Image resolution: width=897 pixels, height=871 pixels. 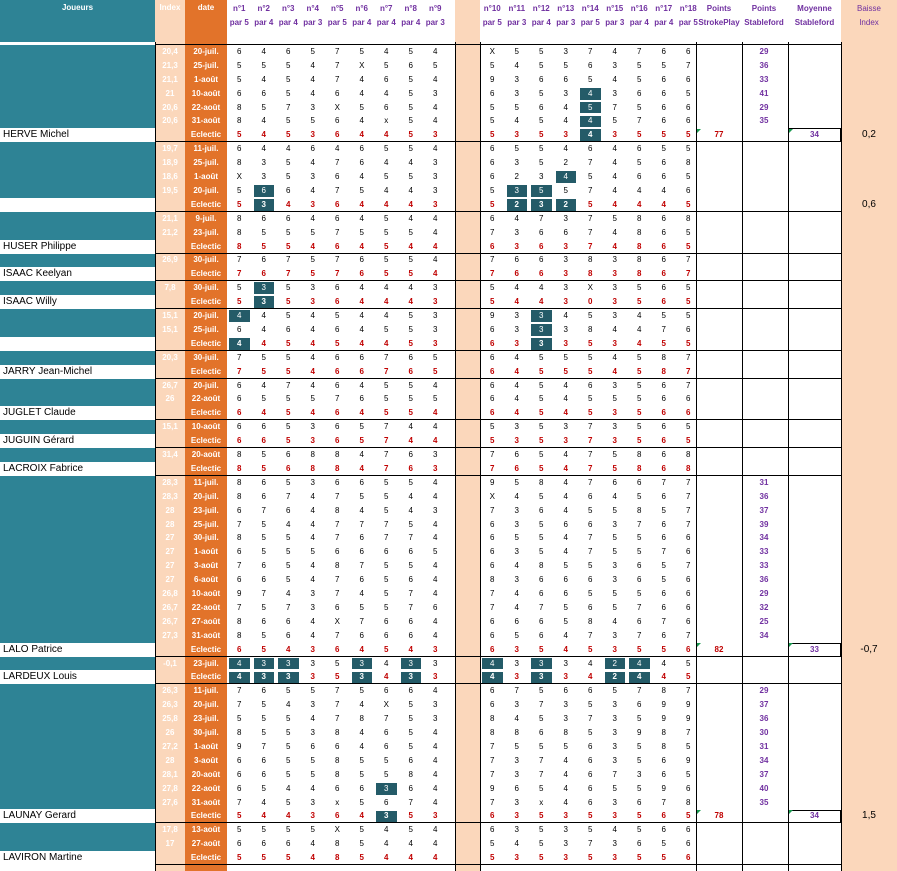 What do you see at coordinates (639, 607) in the screenshot?
I see `score-hole-16: 7` at bounding box center [639, 607].